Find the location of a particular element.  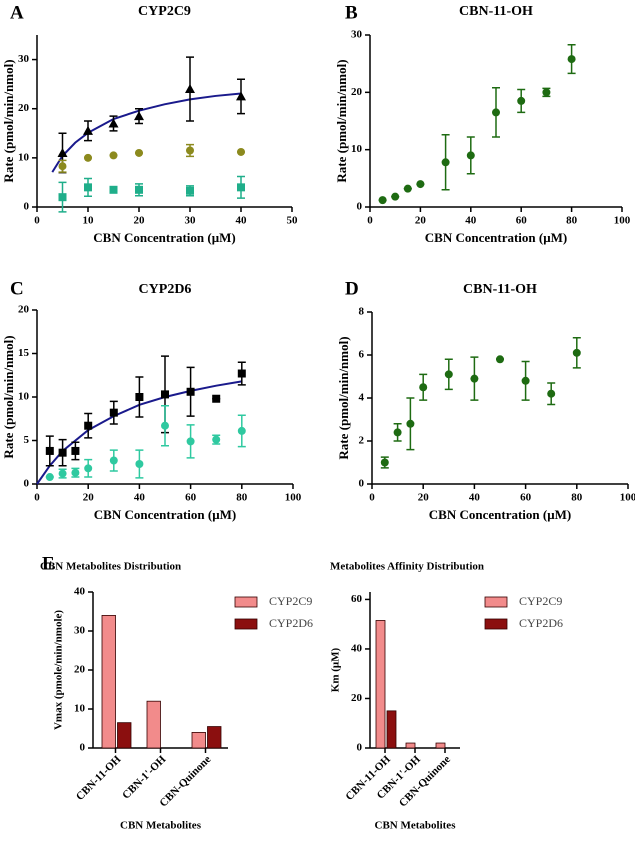

chart-title: CBN-11-OH is located at coordinates (500, 289).